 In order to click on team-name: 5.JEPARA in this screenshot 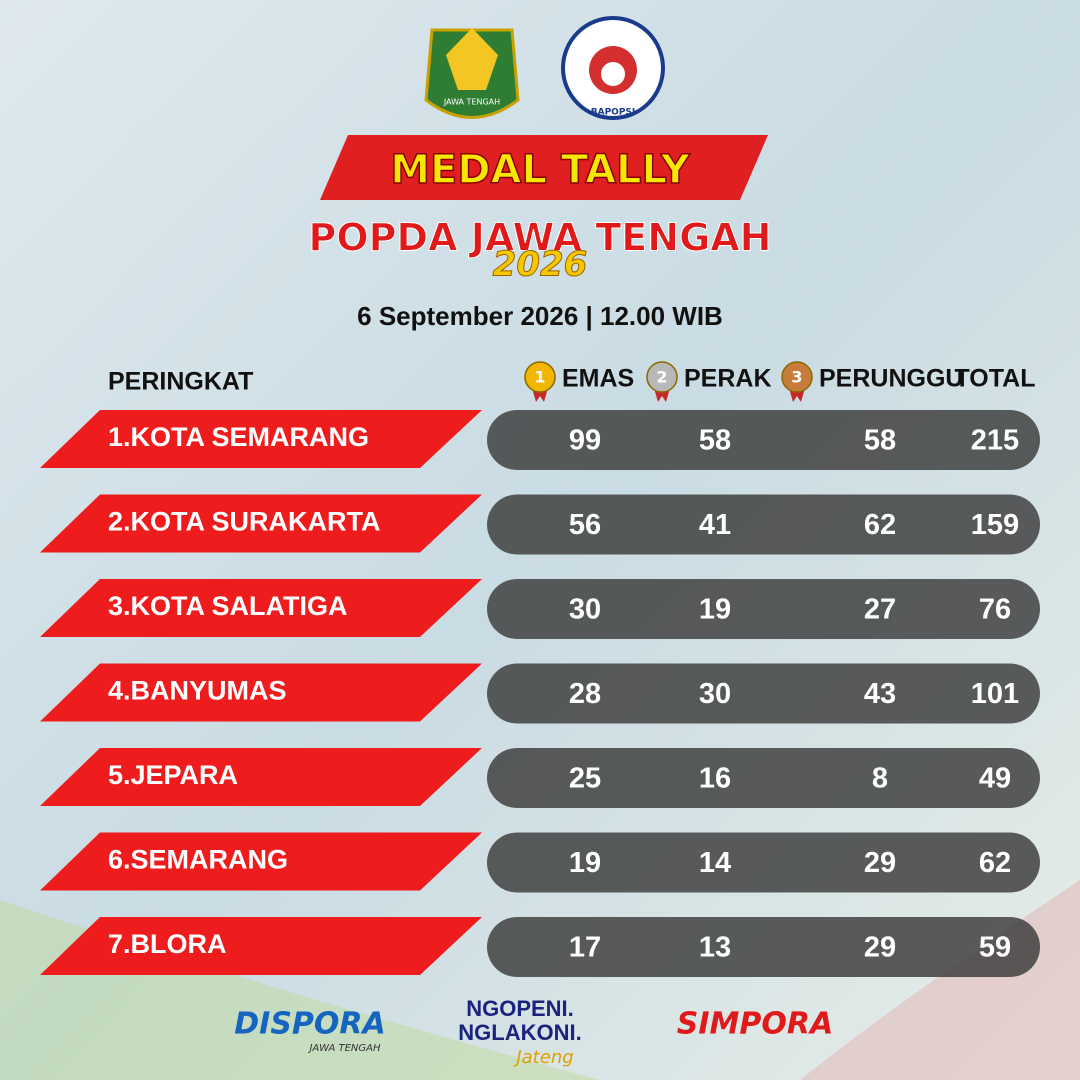, I will do `click(173, 775)`.